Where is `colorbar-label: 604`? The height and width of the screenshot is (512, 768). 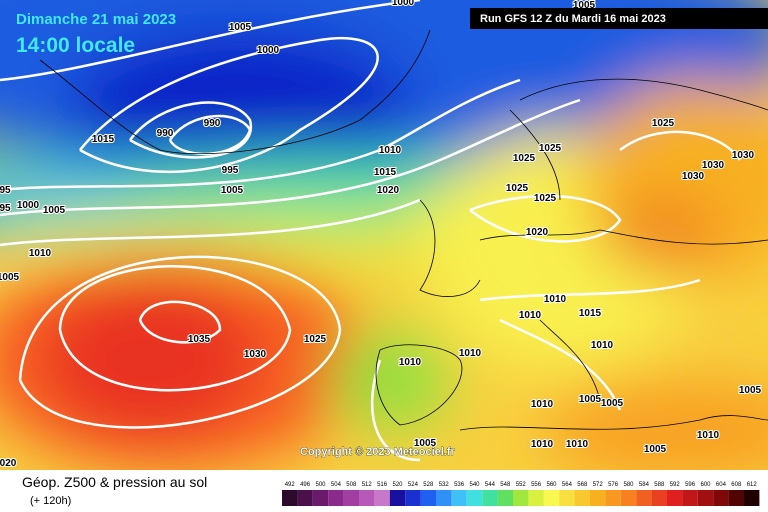 colorbar-label: 604 is located at coordinates (721, 485).